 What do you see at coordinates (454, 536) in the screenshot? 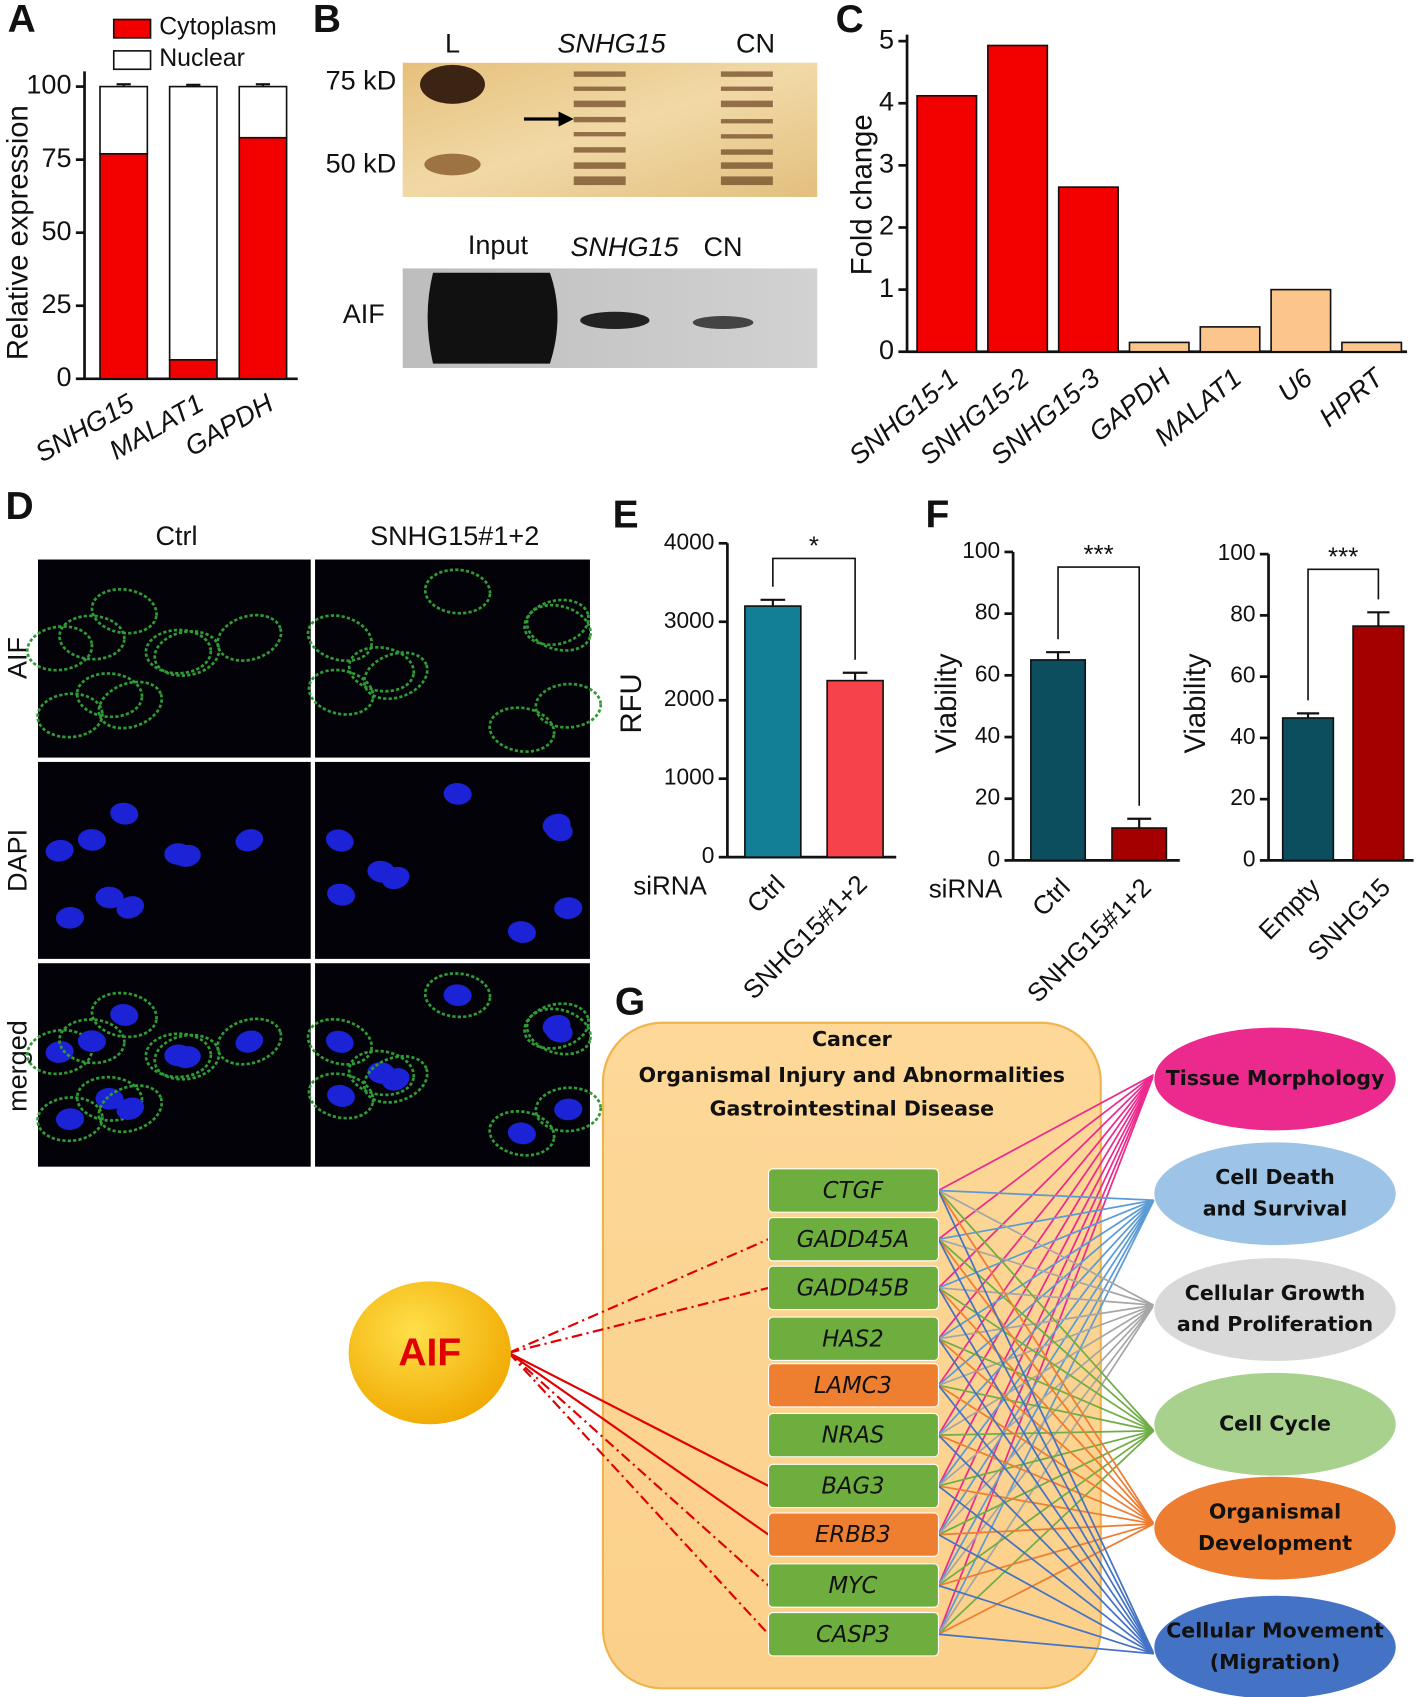
I see `column-label: SNHG15#1+2` at bounding box center [454, 536].